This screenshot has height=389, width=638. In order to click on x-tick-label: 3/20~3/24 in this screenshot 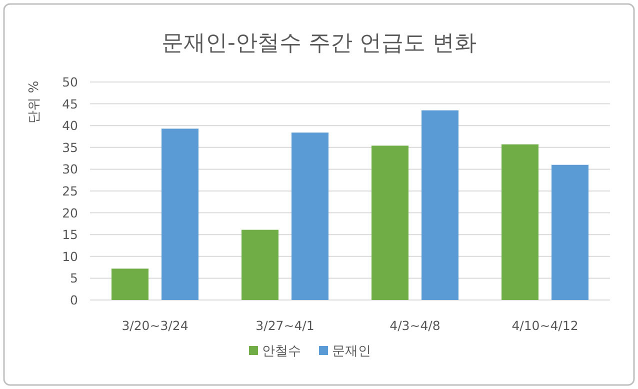, I will do `click(155, 325)`.